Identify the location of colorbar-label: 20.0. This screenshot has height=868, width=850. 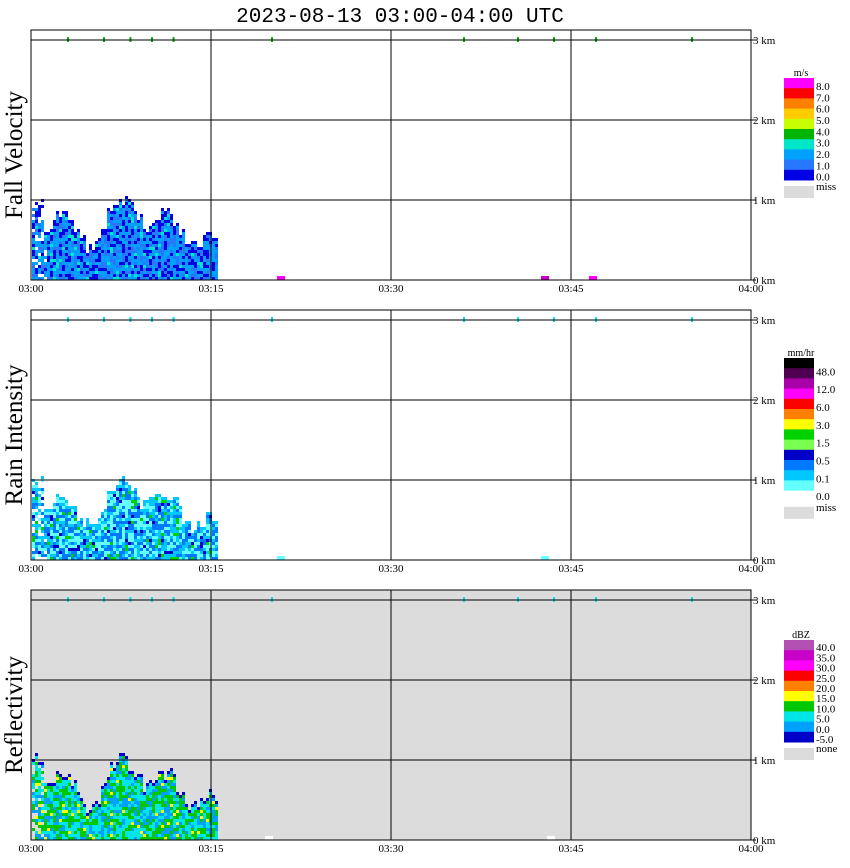
(826, 689).